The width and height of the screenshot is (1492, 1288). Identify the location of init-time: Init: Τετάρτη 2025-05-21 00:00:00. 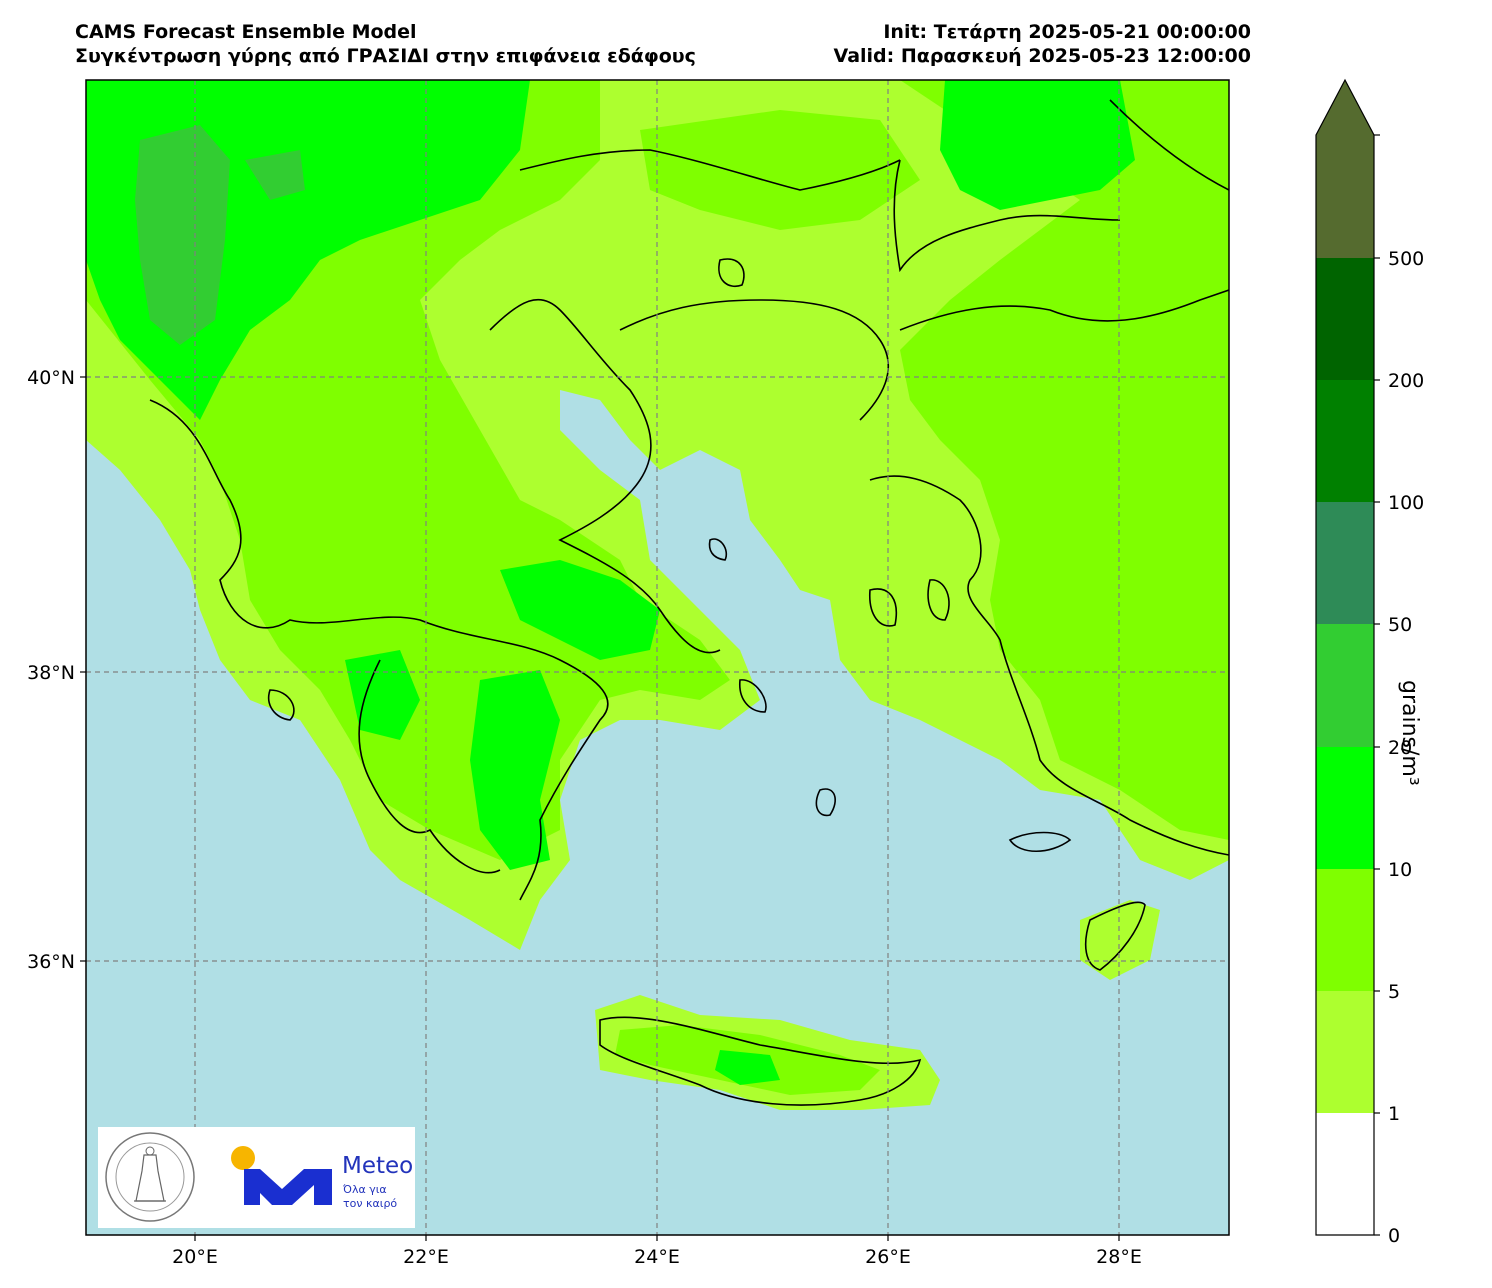
(1067, 32).